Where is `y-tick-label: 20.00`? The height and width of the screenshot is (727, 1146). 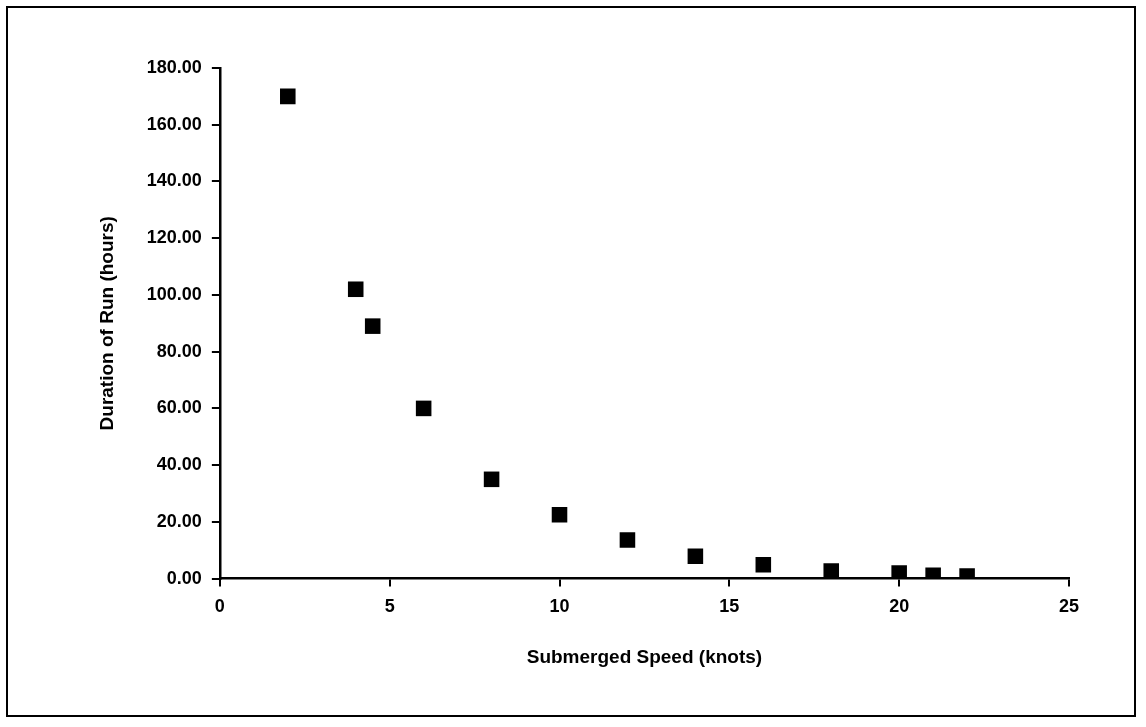
y-tick-label: 20.00 is located at coordinates (179, 520).